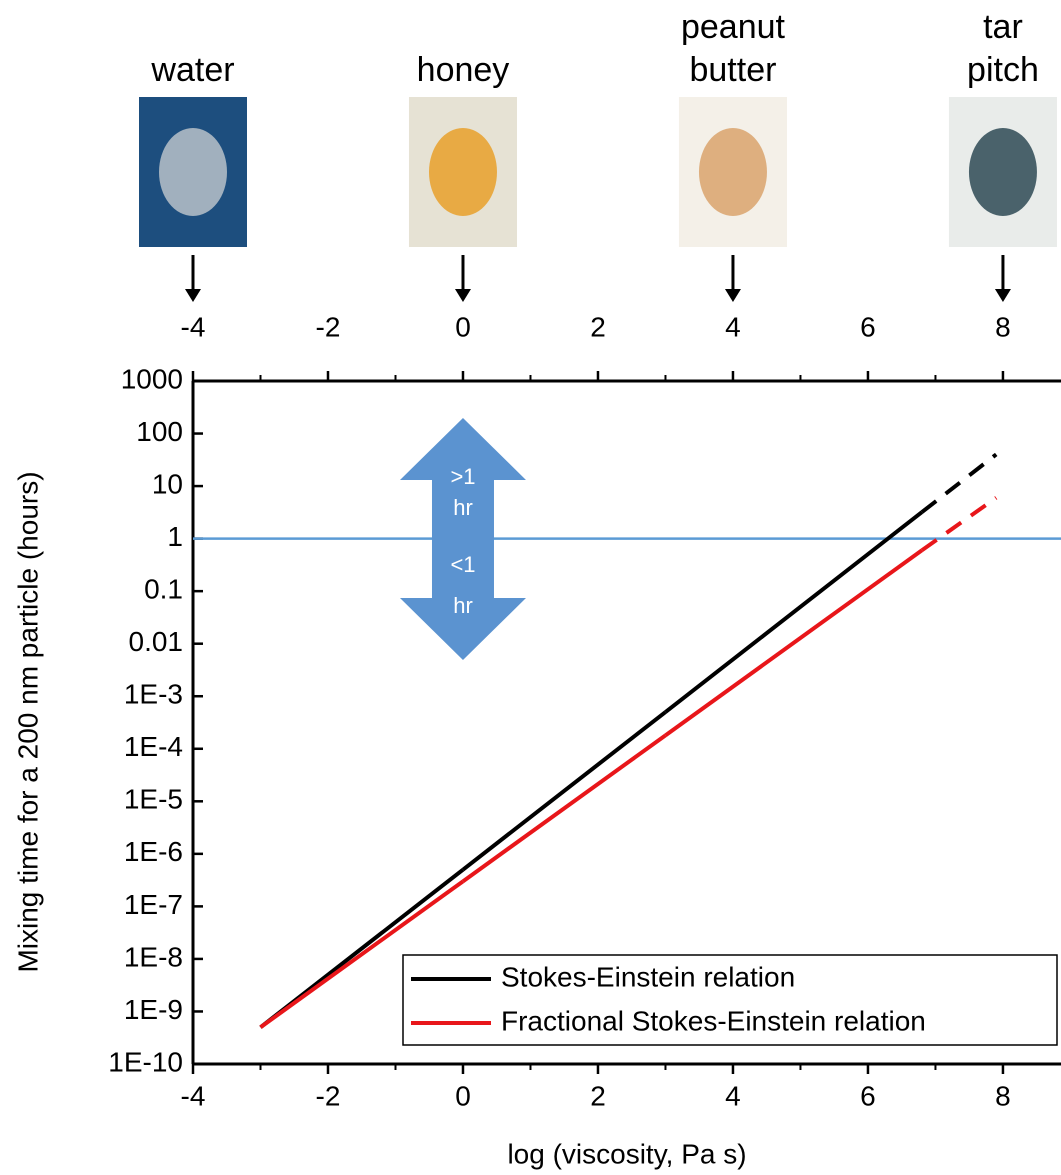 This screenshot has width=1061, height=1175. What do you see at coordinates (1003, 326) in the screenshot?
I see `x-top-tick-label: 8` at bounding box center [1003, 326].